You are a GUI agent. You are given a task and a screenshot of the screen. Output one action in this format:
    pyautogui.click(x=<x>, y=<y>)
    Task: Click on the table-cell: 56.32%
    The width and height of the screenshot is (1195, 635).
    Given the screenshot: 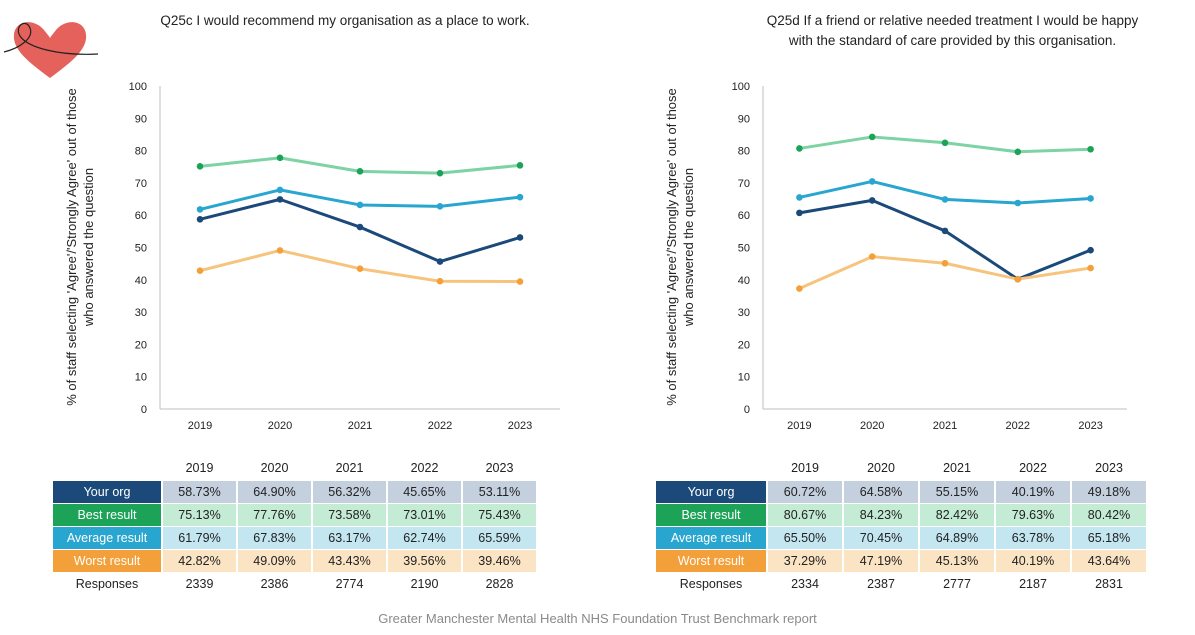 What is the action you would take?
    pyautogui.click(x=349, y=492)
    